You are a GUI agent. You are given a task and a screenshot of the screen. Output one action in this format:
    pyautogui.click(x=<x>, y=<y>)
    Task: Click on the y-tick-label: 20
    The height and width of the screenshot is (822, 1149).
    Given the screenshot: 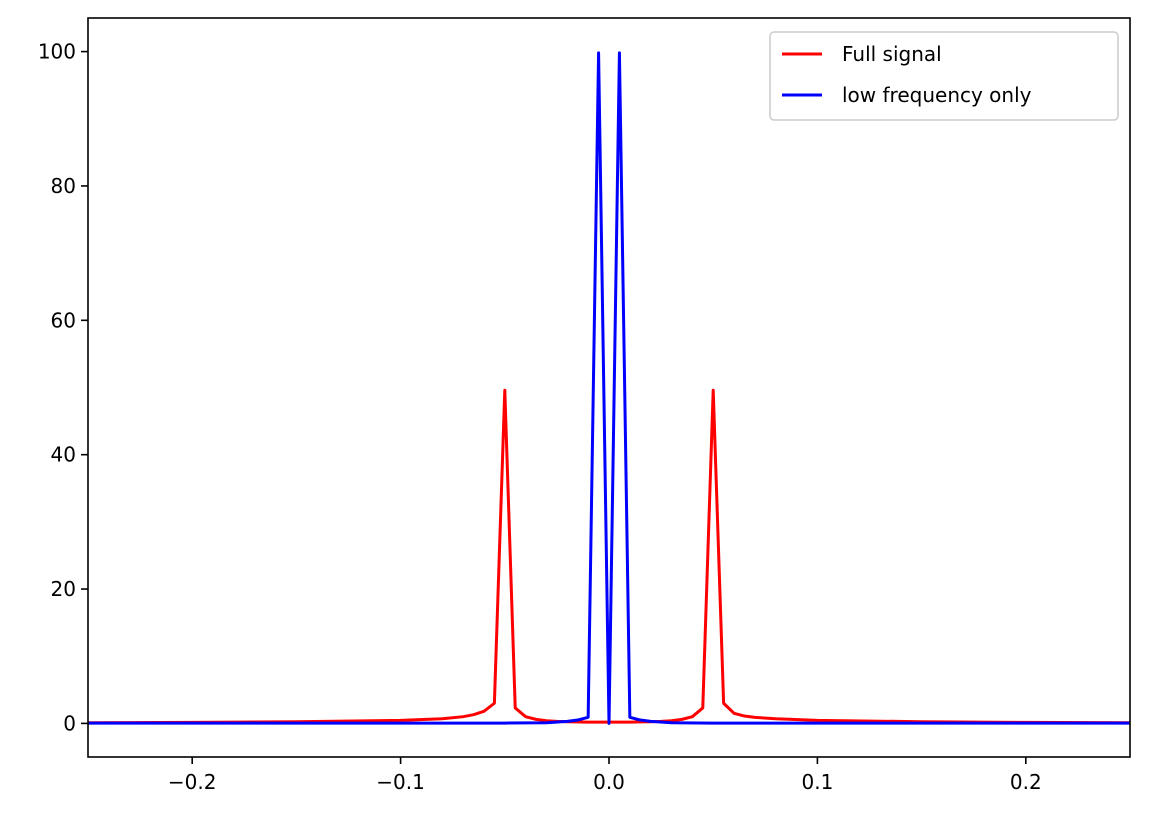 What is the action you would take?
    pyautogui.click(x=63, y=589)
    